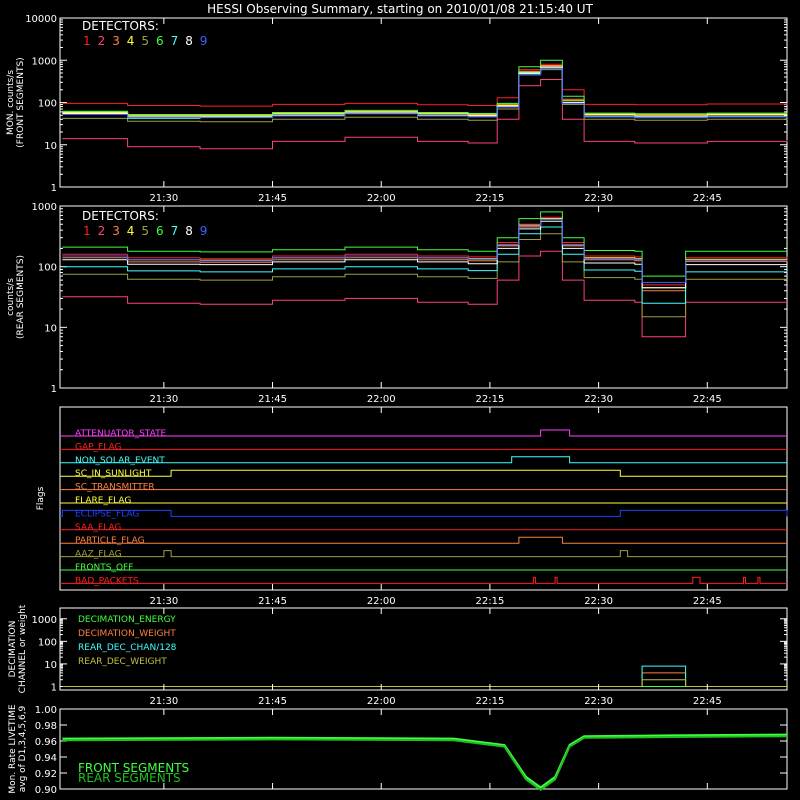 This screenshot has width=800, height=800. Describe the element at coordinates (175, 41) in the screenshot. I see `front-legend-entry: 7` at that location.